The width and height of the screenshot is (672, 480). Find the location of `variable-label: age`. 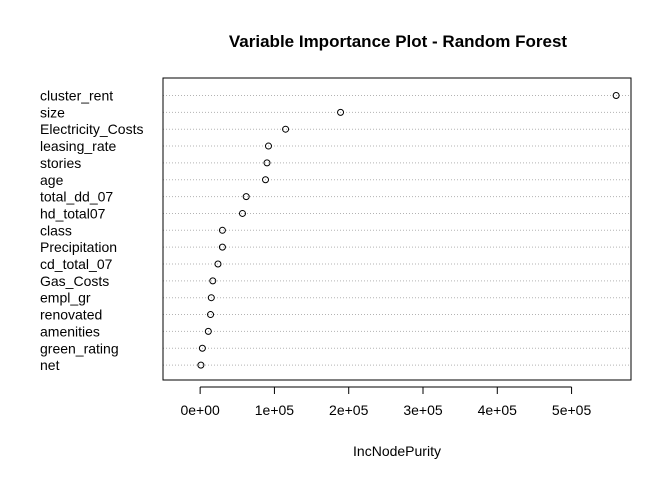

variable-label: age is located at coordinates (52, 180).